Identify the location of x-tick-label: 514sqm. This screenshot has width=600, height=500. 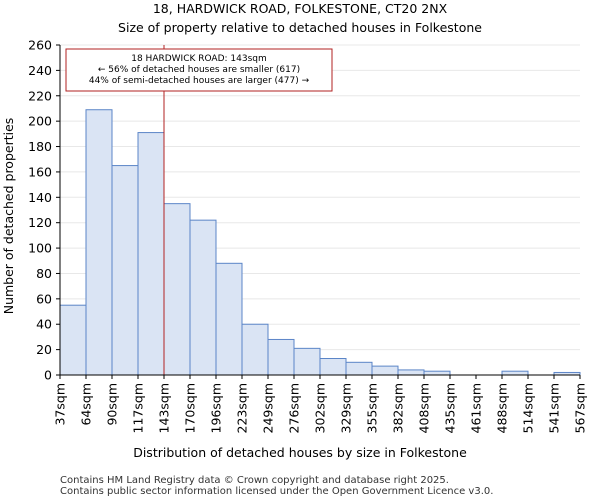
(528, 408).